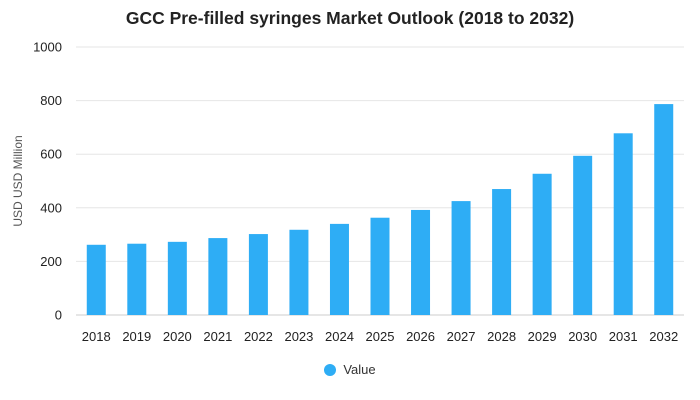  Describe the element at coordinates (58, 315) in the screenshot. I see `y-tick-label: 0` at that location.